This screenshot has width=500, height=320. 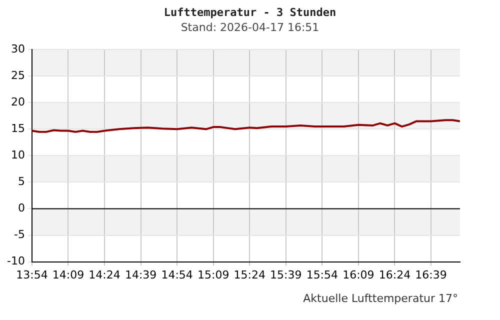 I want to click on x-tick-label: 15:39, so click(x=286, y=275).